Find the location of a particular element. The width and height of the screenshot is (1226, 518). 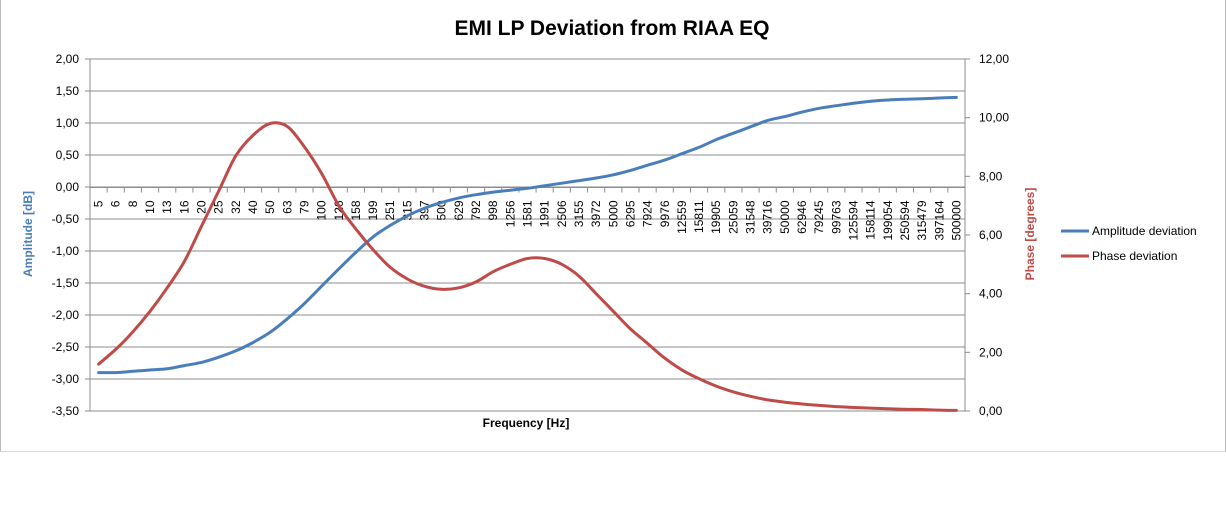

x-tick-label: 15811 is located at coordinates (699, 216).